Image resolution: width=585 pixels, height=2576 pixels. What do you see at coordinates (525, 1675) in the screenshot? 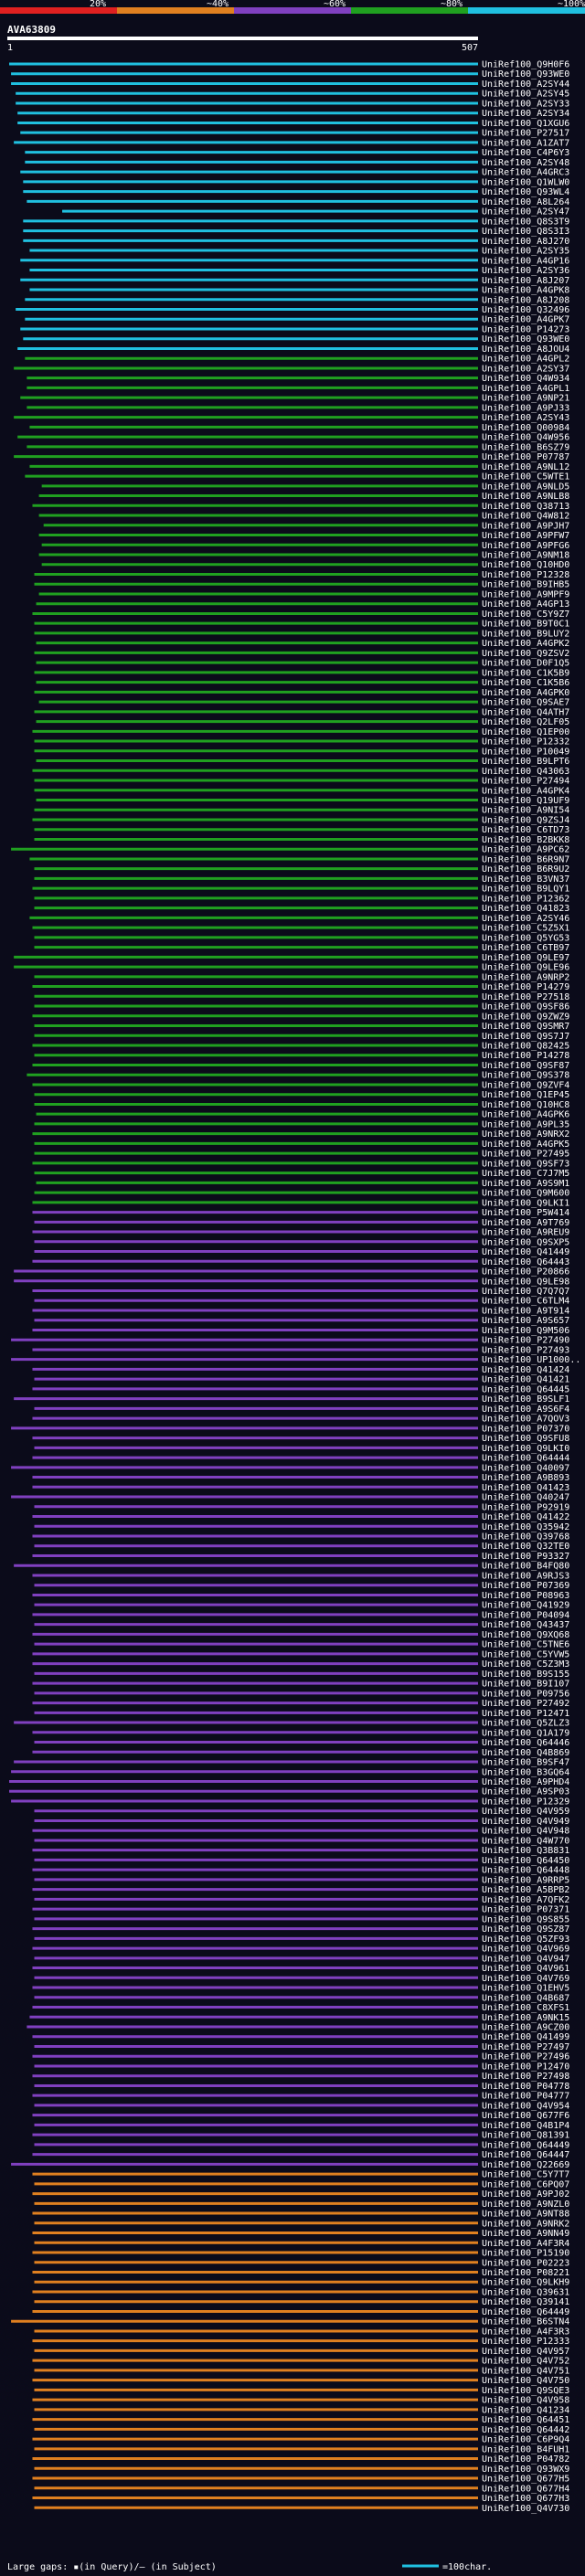
I see `hit-label: UniRef100_B9S155` at bounding box center [525, 1675].